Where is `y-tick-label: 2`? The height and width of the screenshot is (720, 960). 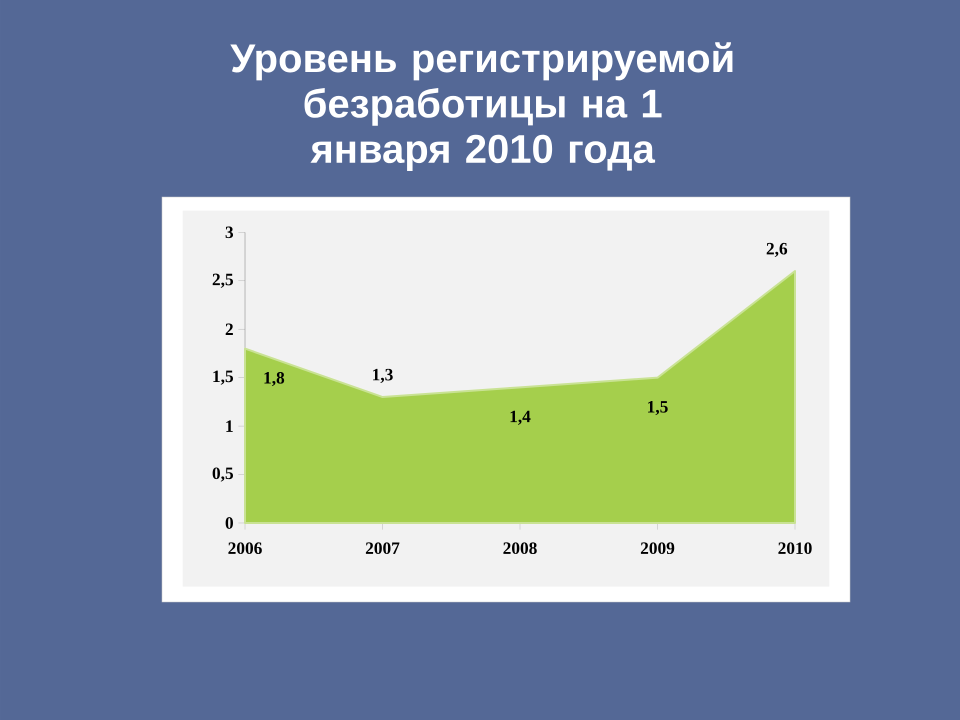 y-tick-label: 2 is located at coordinates (229, 329).